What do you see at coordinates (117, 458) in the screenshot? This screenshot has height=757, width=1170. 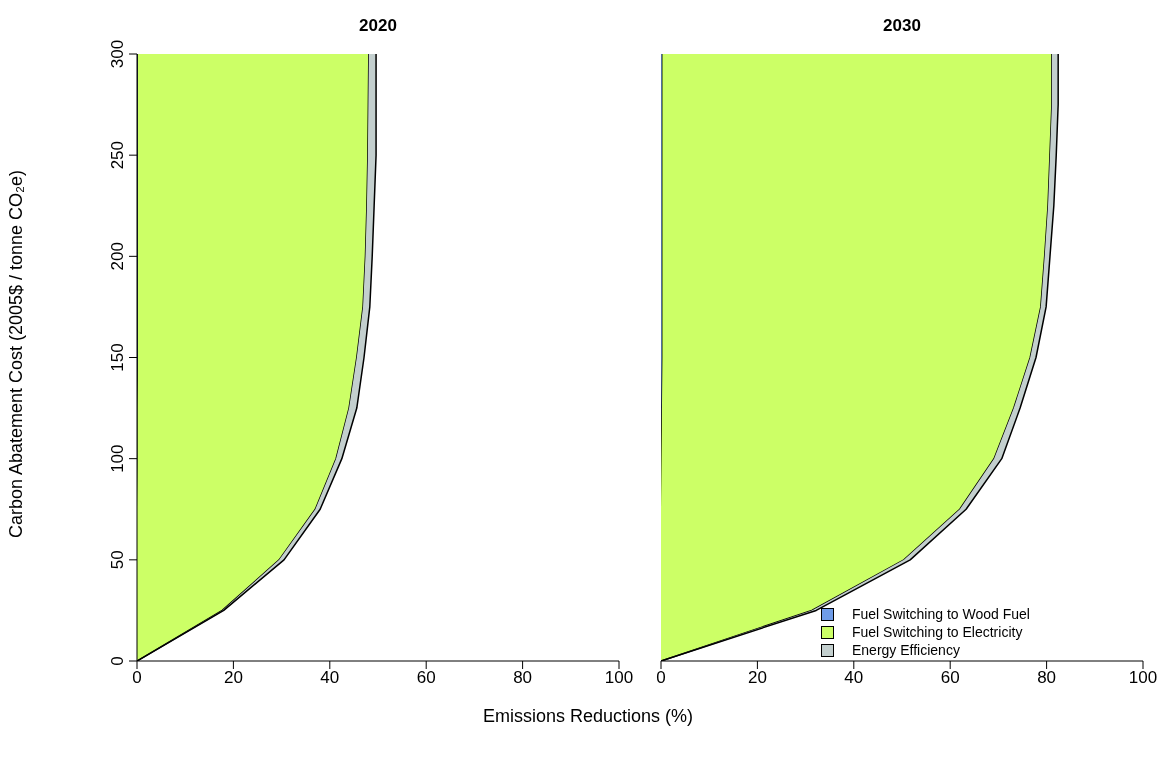 I see `y-tick-label: 100` at bounding box center [117, 458].